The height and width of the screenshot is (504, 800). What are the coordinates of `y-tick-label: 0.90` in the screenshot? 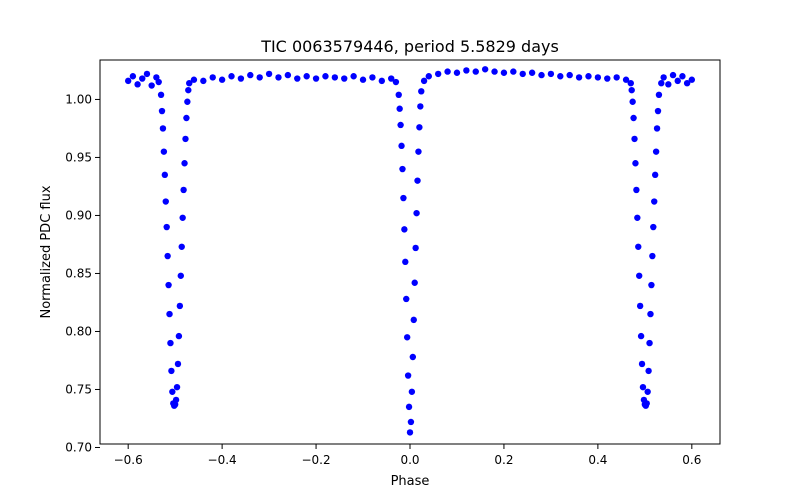 It's located at (78, 215).